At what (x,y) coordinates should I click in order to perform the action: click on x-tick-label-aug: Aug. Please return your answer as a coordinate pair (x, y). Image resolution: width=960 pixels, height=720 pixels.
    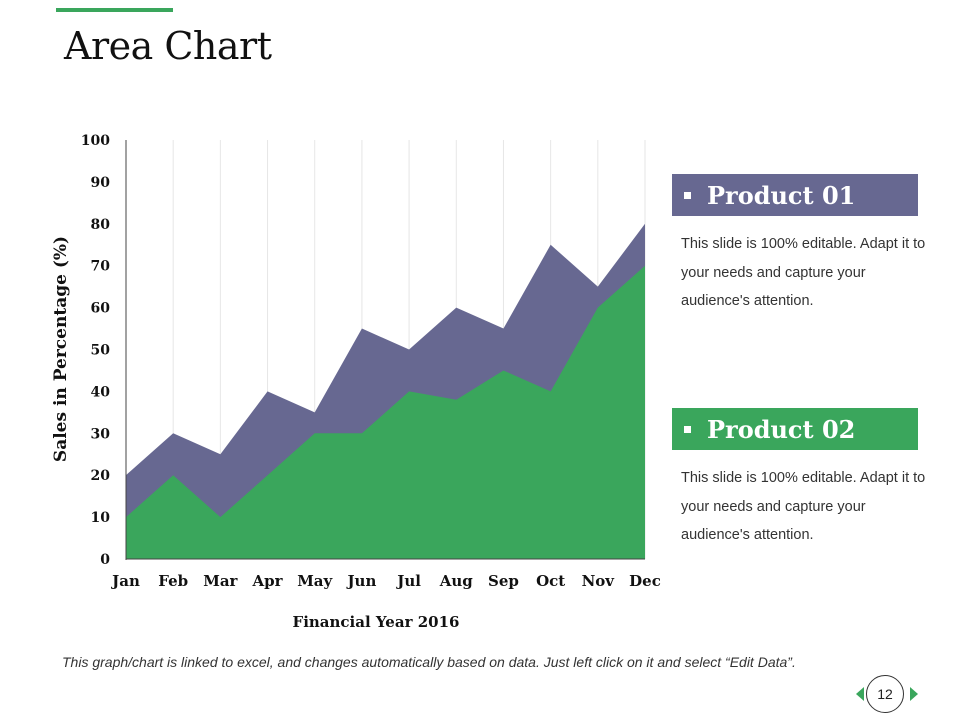
    Looking at the image, I should click on (456, 581).